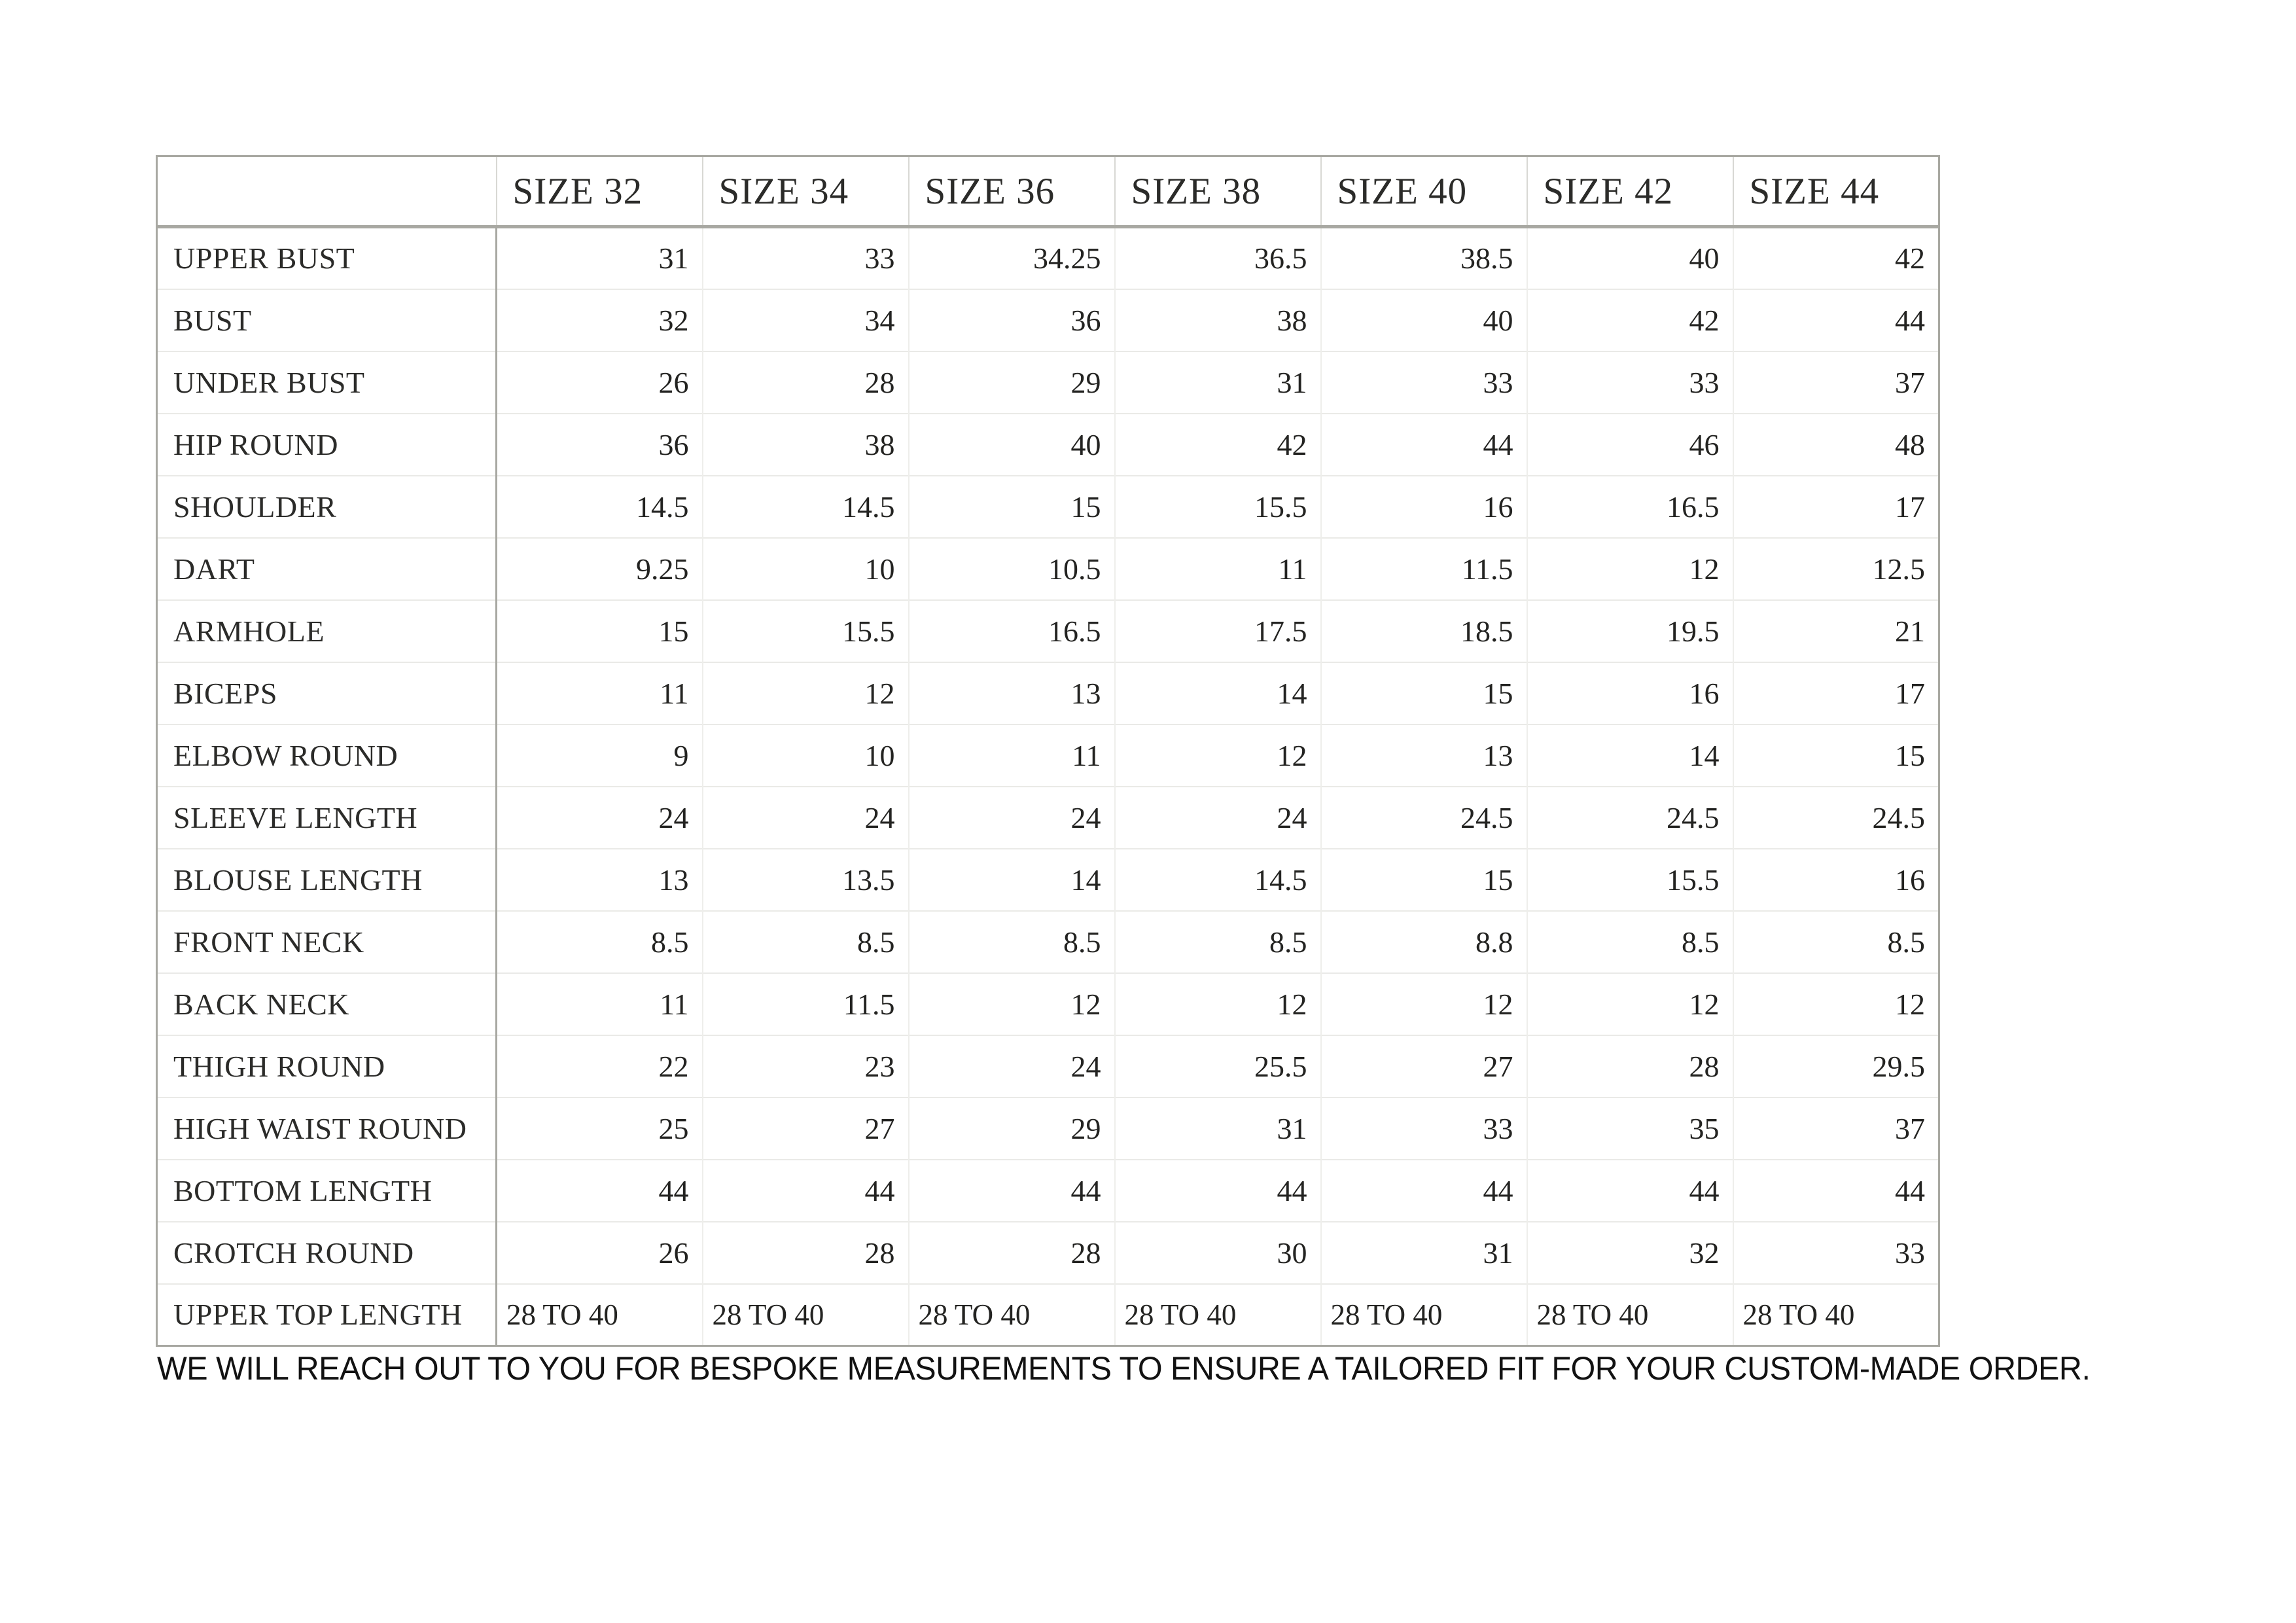  I want to click on table-row: SLEEVE LENGTH 24 24 24 24 24.5 24.5 24.5, so click(1048, 817).